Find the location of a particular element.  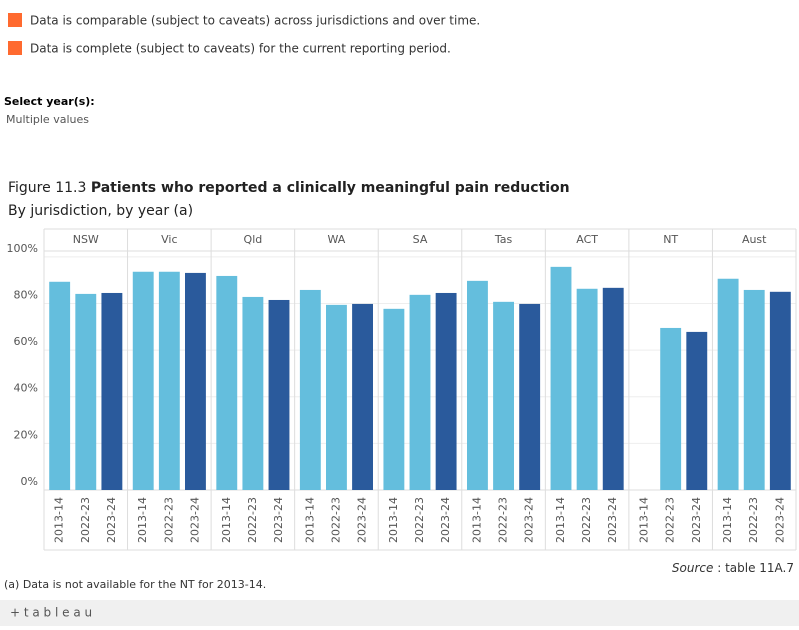

panel-header: Qld is located at coordinates (253, 239).